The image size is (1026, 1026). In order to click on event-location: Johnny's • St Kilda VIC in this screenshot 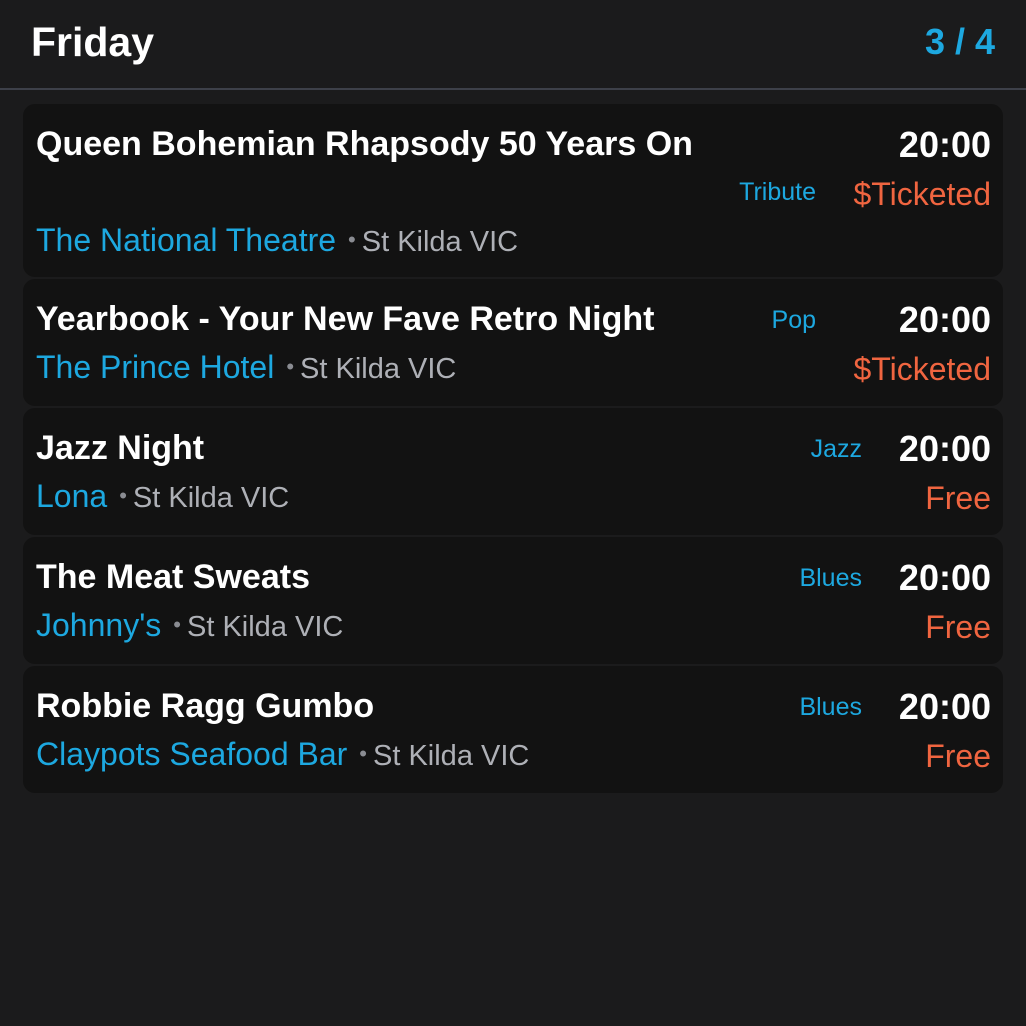, I will do `click(189, 625)`.